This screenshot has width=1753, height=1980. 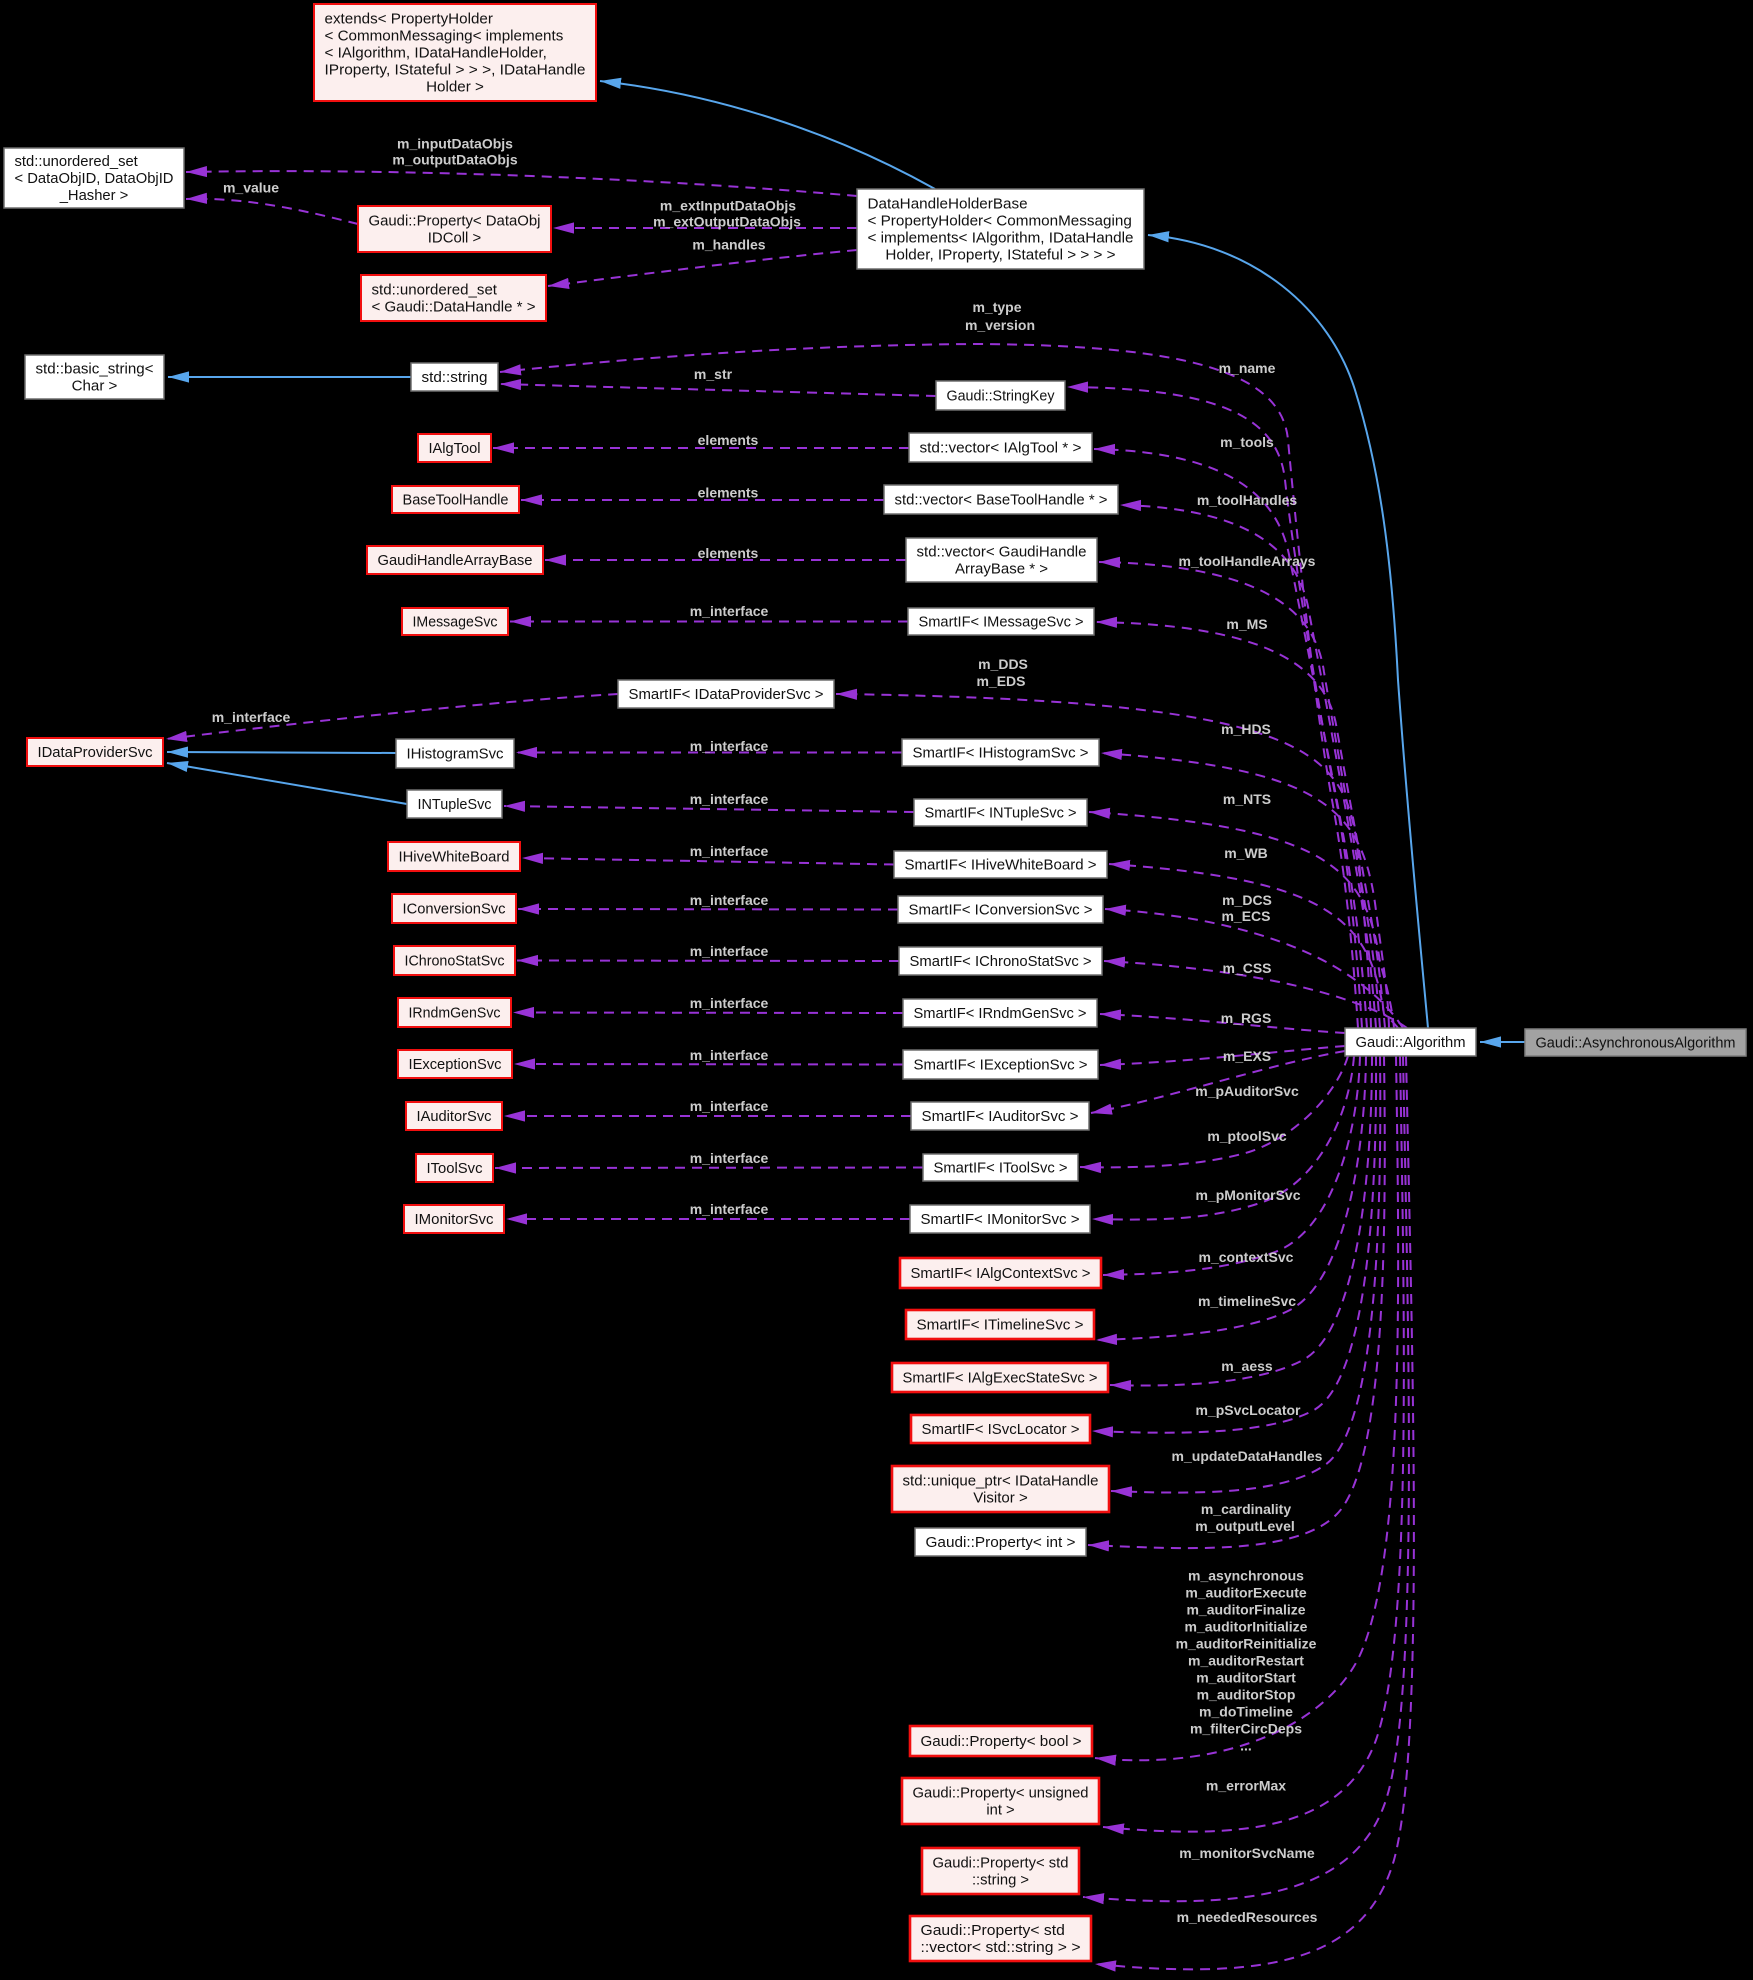 I want to click on svg-text: IToolSvc, so click(x=455, y=1168).